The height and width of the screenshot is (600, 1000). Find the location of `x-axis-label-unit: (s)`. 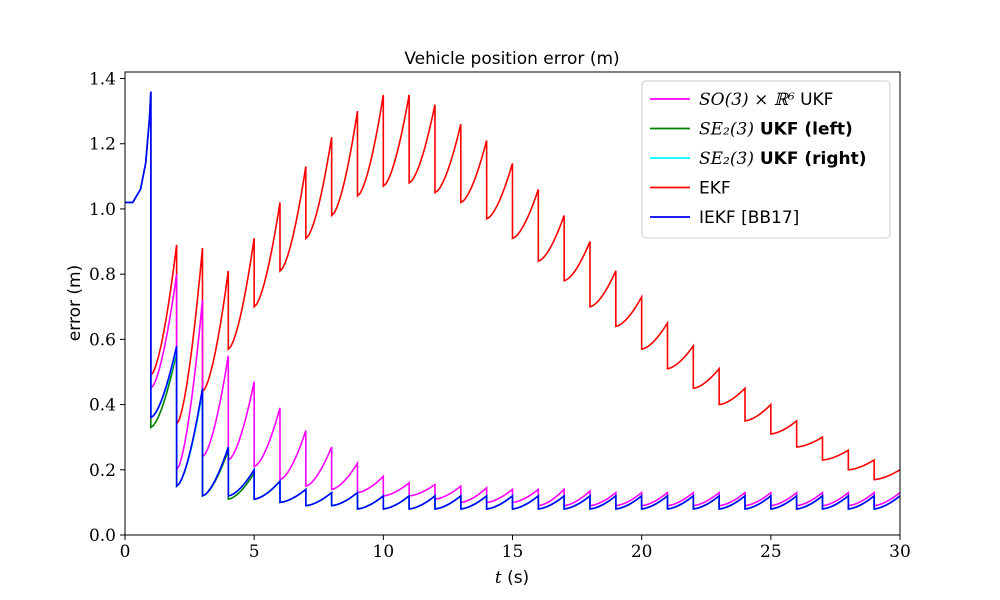

x-axis-label-unit: (s) is located at coordinates (518, 578).